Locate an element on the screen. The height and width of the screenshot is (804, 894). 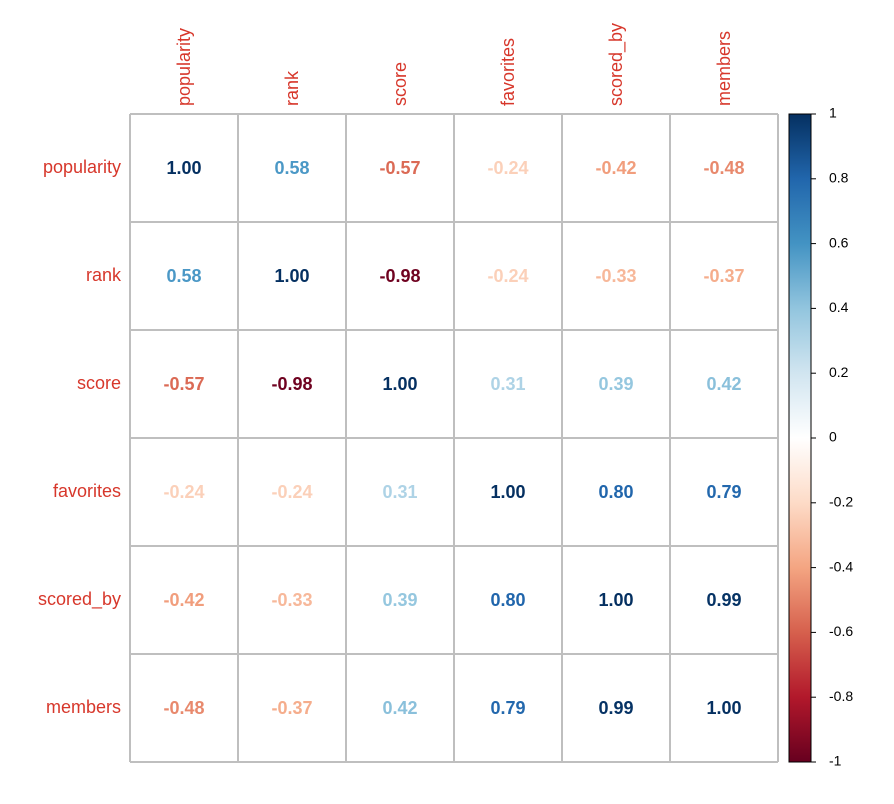
colorbar-tick-label: -0.8 is located at coordinates (841, 696).